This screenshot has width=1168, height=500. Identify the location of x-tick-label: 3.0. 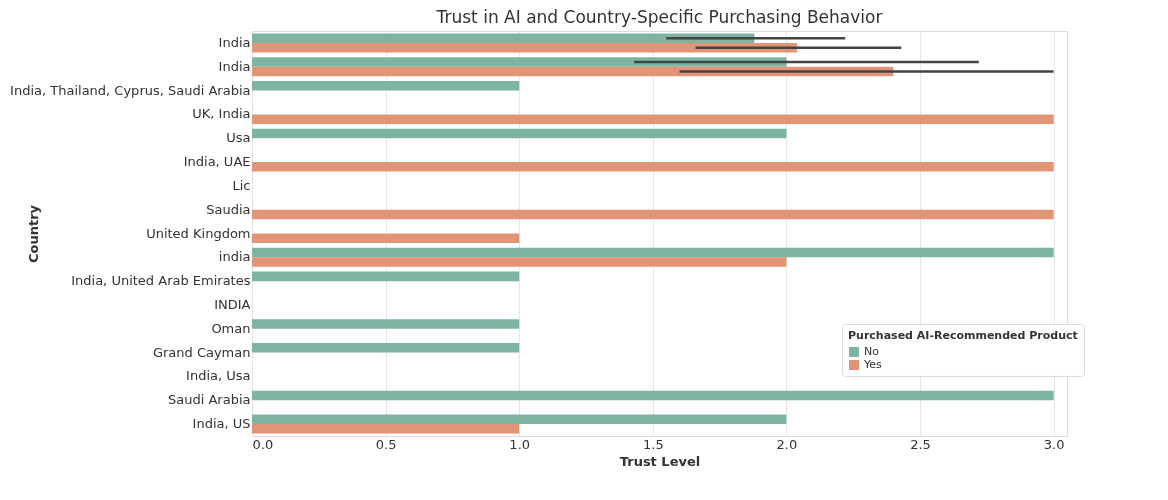
(1054, 444).